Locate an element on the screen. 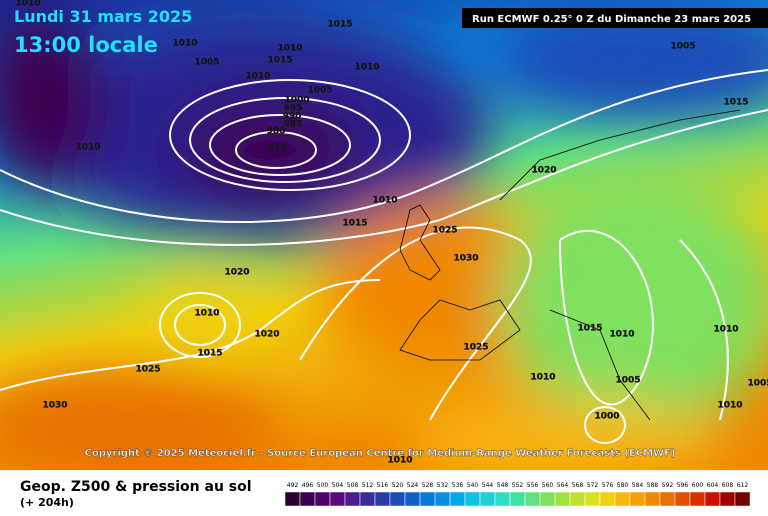 This screenshot has height=516, width=768. isobar-label: 980 is located at coordinates (276, 132).